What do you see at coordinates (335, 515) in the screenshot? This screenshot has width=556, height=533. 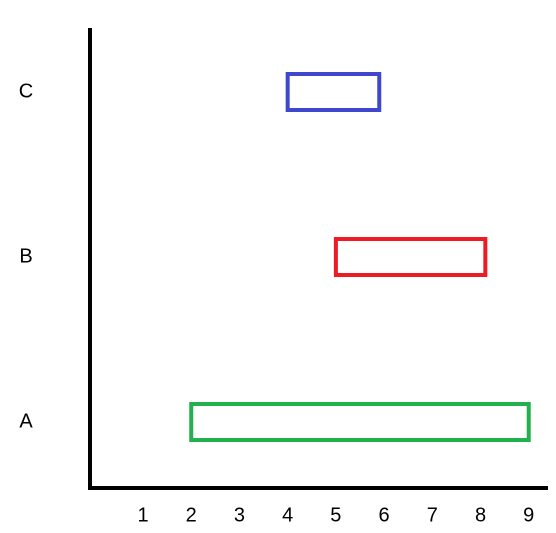 I see `x-tick-label: 5` at bounding box center [335, 515].